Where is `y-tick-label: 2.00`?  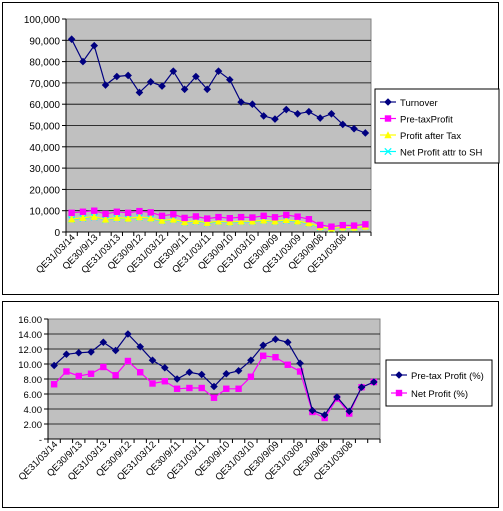
y-tick-label: 2.00 is located at coordinates (33, 425).